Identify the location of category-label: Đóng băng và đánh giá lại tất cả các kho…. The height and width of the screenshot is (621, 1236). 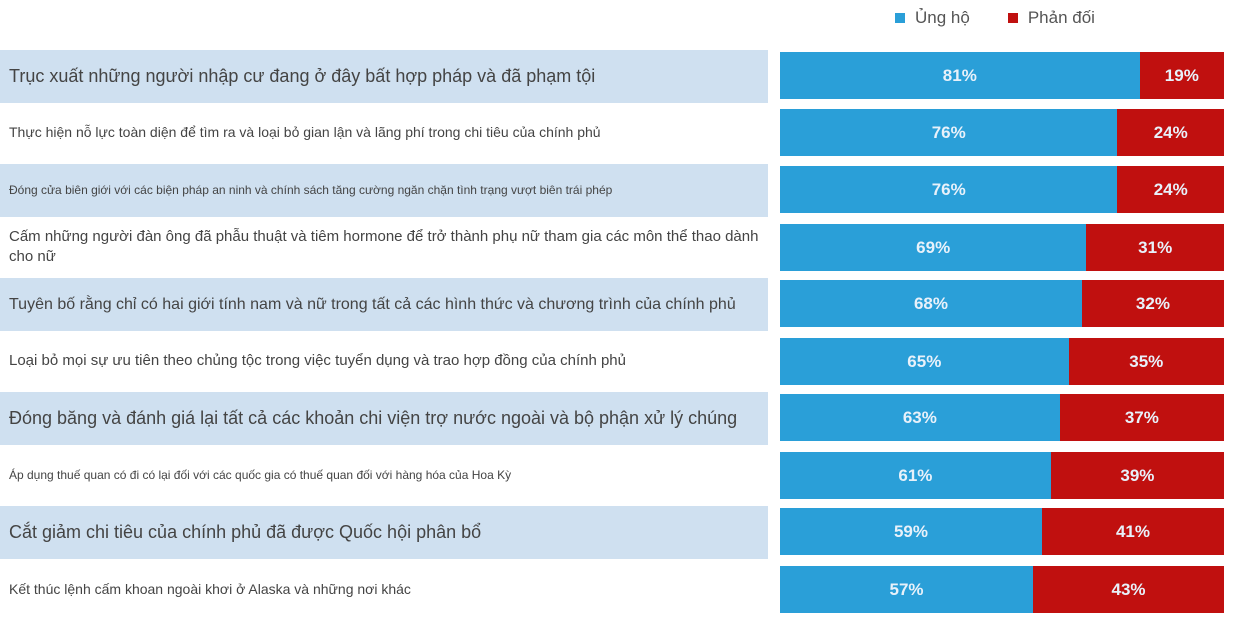
(384, 418).